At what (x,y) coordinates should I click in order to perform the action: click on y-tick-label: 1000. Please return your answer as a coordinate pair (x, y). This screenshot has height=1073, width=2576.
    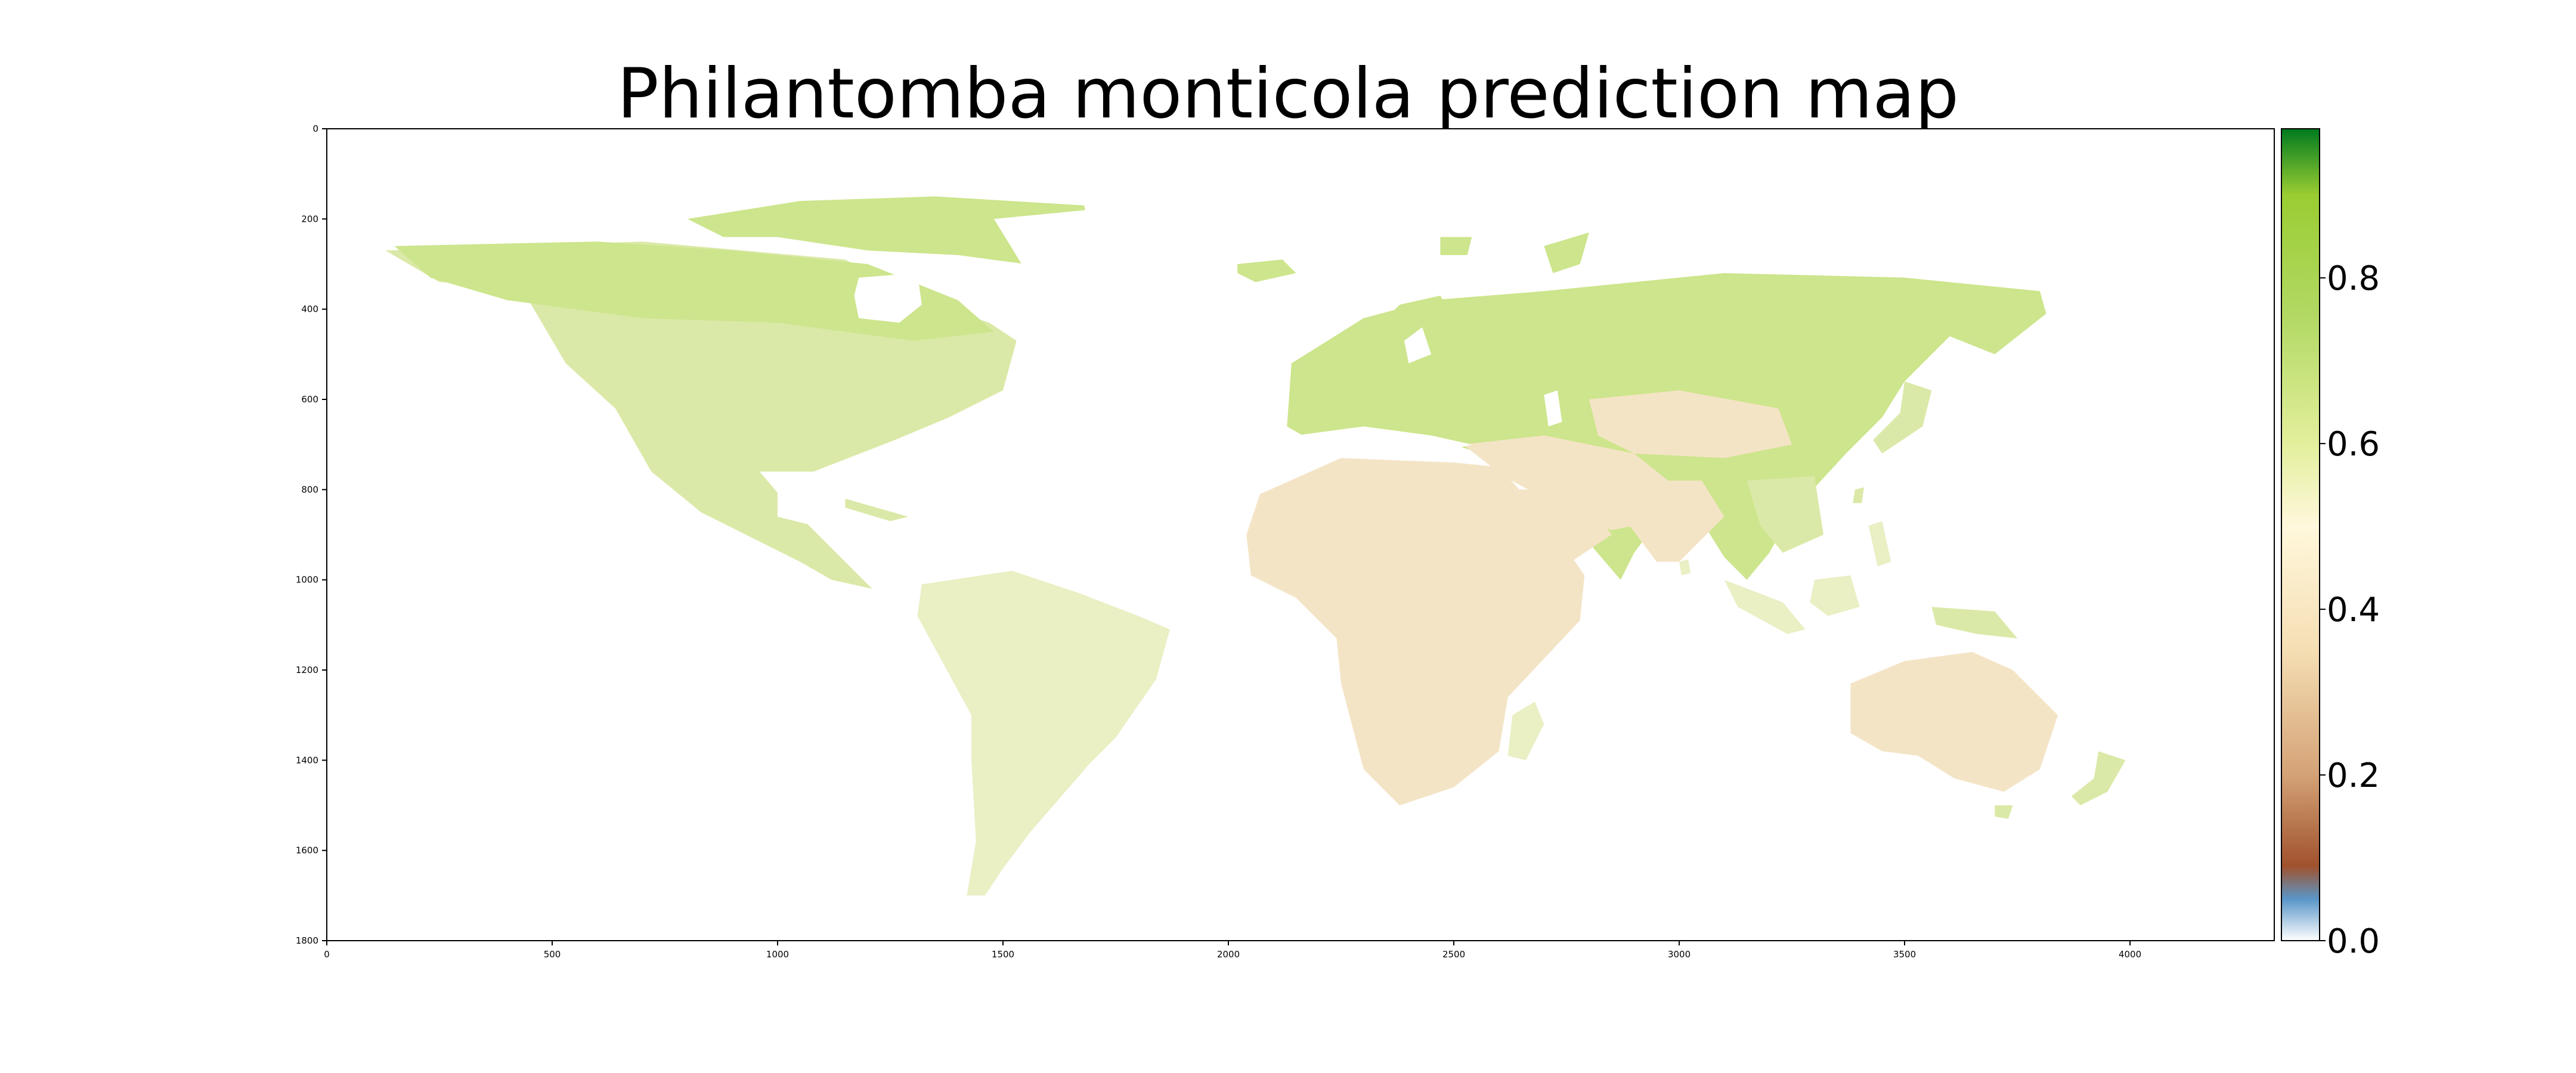
    Looking at the image, I should click on (307, 580).